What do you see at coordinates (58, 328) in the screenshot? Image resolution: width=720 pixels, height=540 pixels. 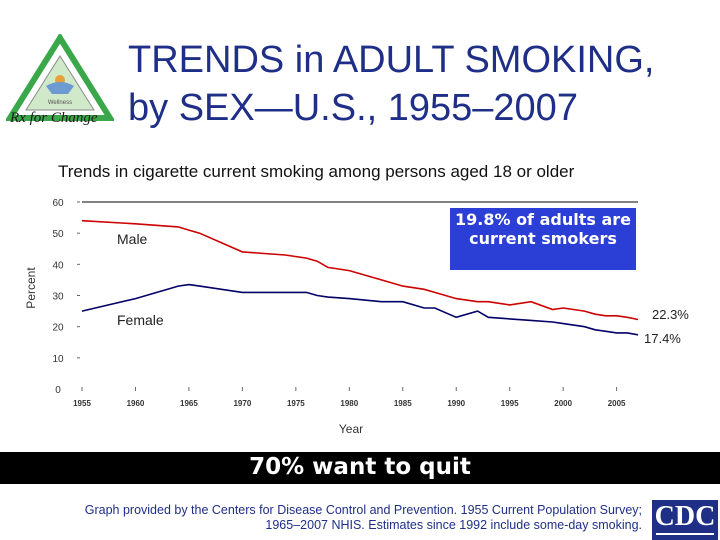 I see `y-tick-label: 20` at bounding box center [58, 328].